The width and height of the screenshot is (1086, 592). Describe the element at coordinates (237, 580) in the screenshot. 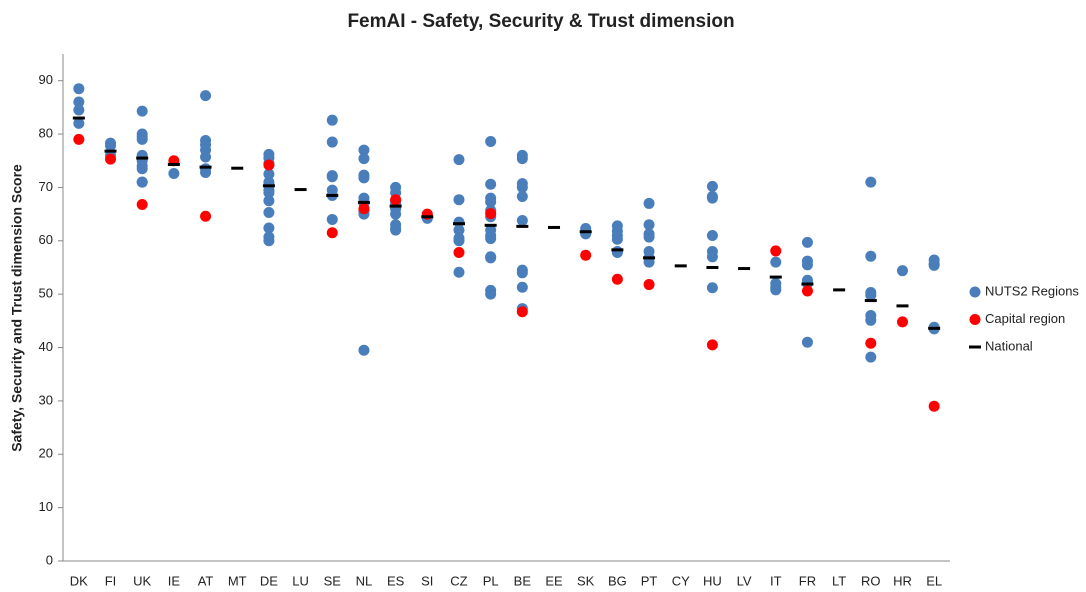

I see `x-tick-label: MT` at that location.